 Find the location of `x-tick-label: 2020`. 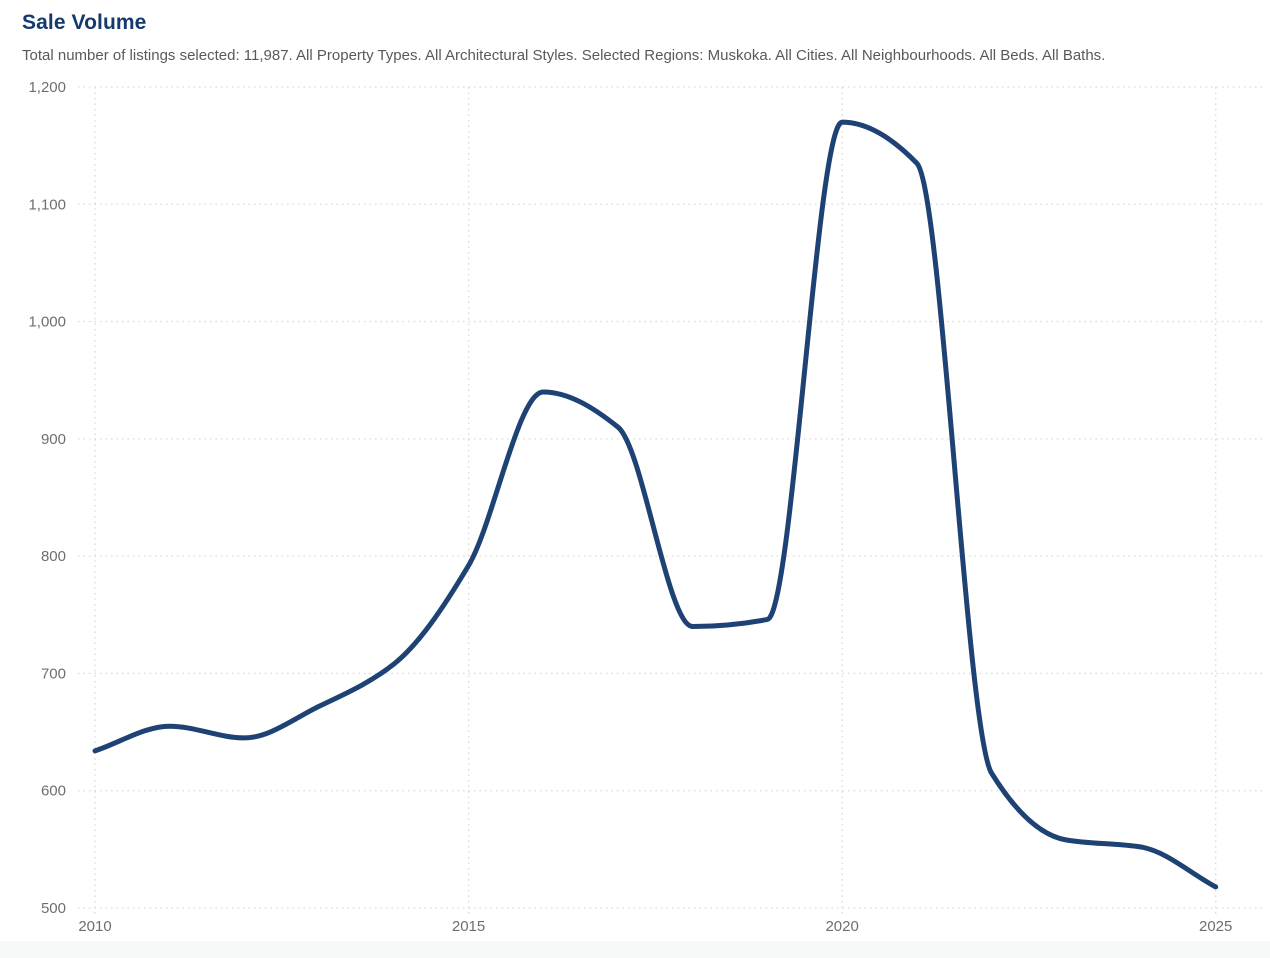

x-tick-label: 2020 is located at coordinates (841, 926).